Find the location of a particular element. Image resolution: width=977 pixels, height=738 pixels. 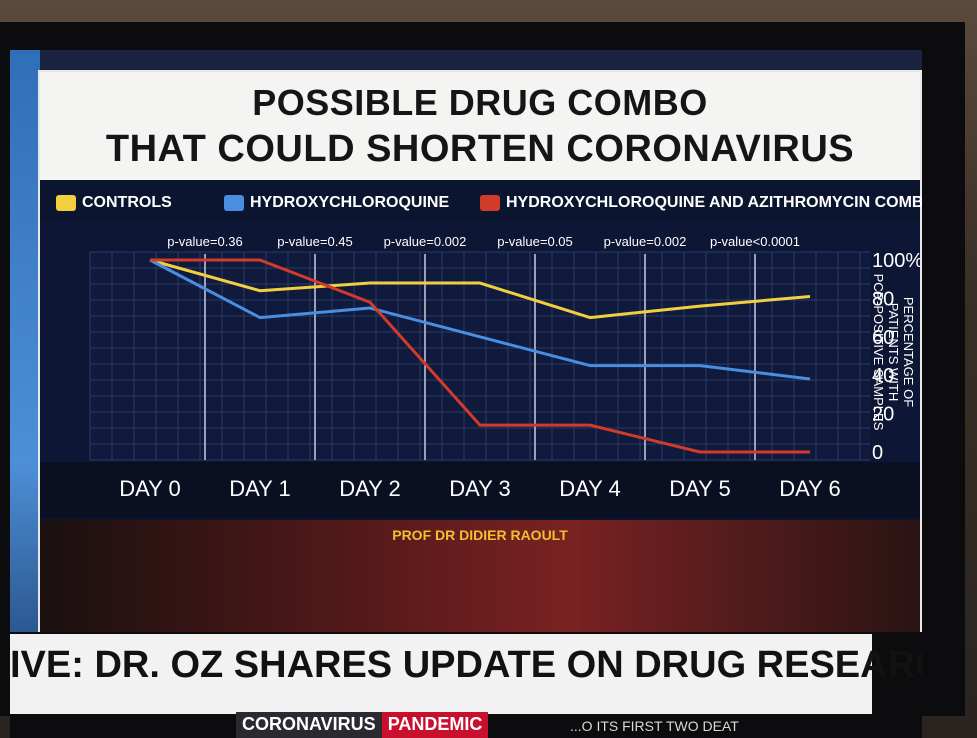

x-tick-label: DAY 1 is located at coordinates (260, 488).